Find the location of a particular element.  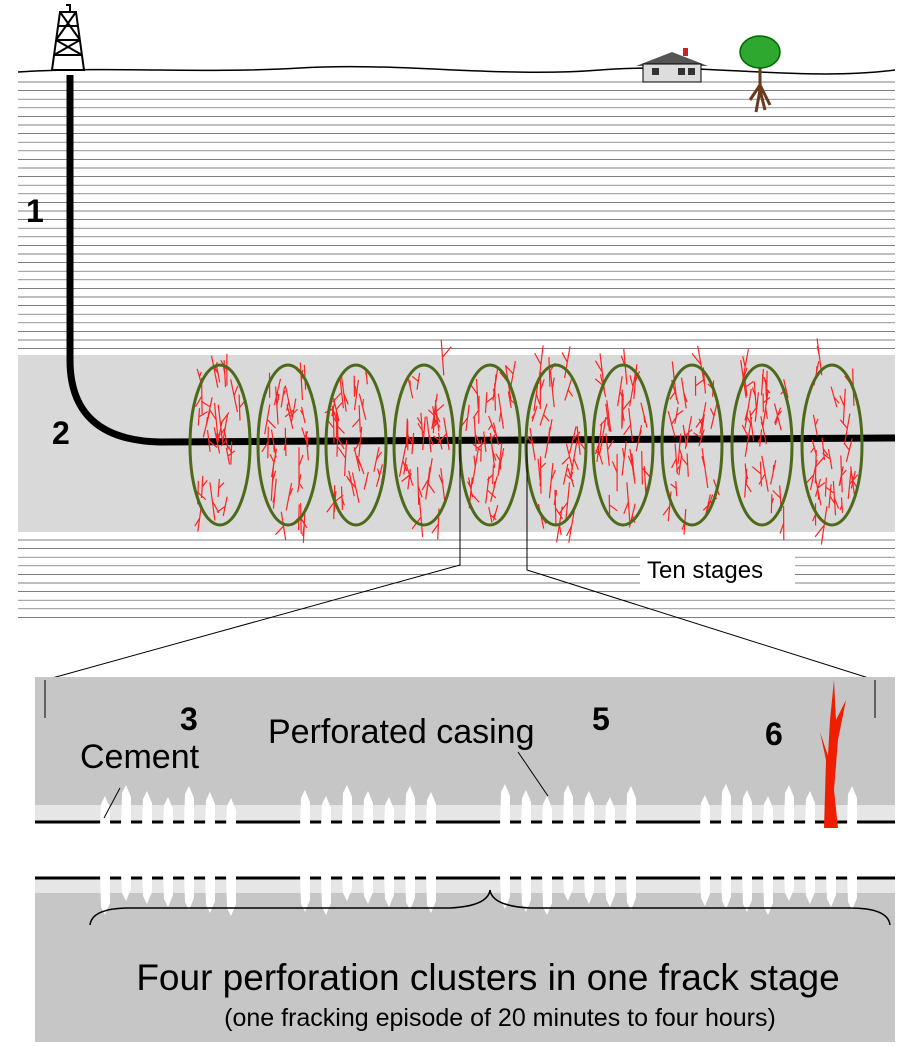

cement-label: Cement is located at coordinates (140, 757).